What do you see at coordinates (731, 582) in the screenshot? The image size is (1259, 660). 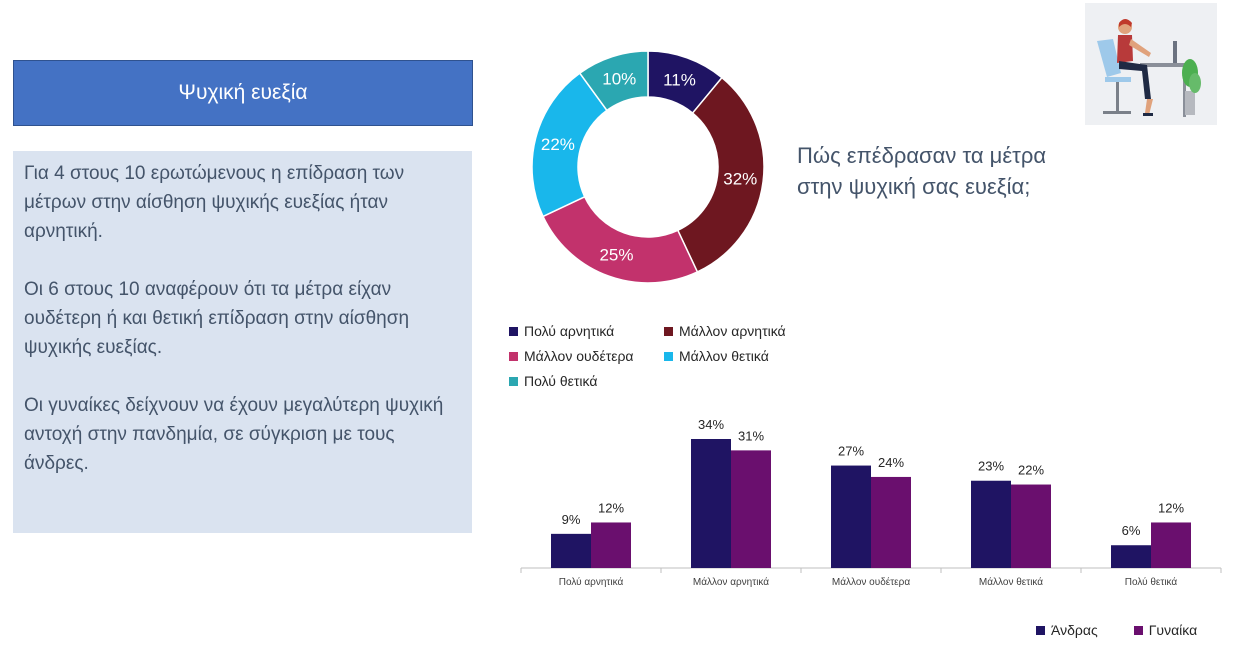 I see `x-tick-label-2: Μάλλον αρνητικά` at bounding box center [731, 582].